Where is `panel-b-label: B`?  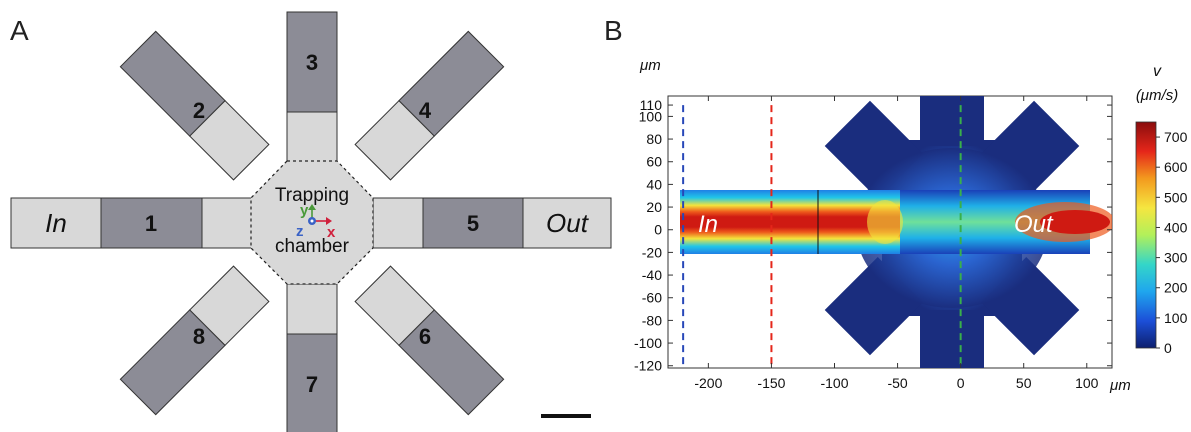 panel-b-label: B is located at coordinates (613, 30).